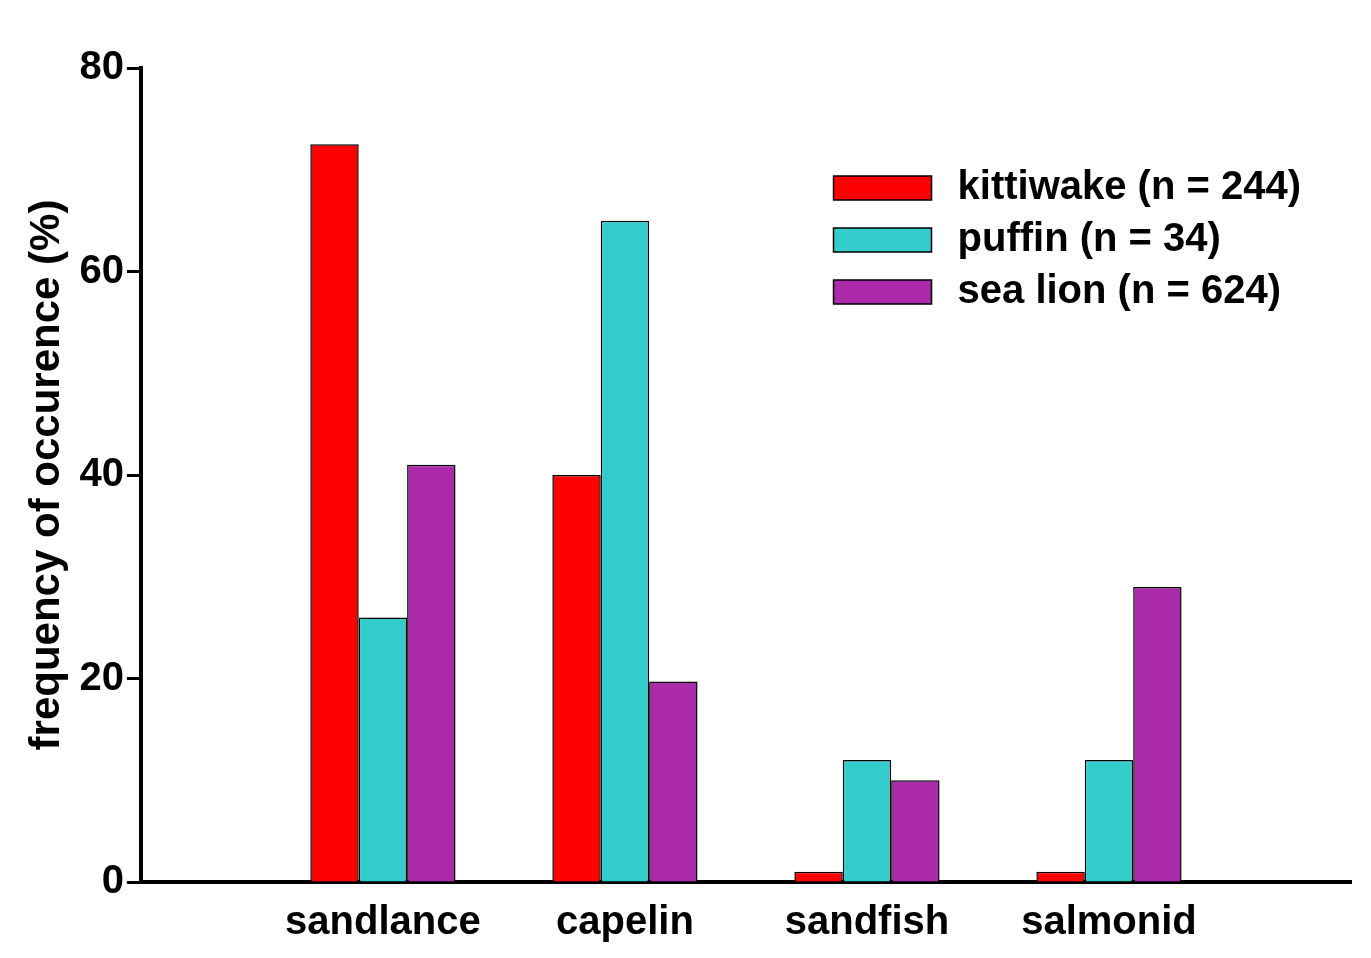 The width and height of the screenshot is (1371, 958). I want to click on y-axis-title: frequency of occurence (%), so click(44, 475).